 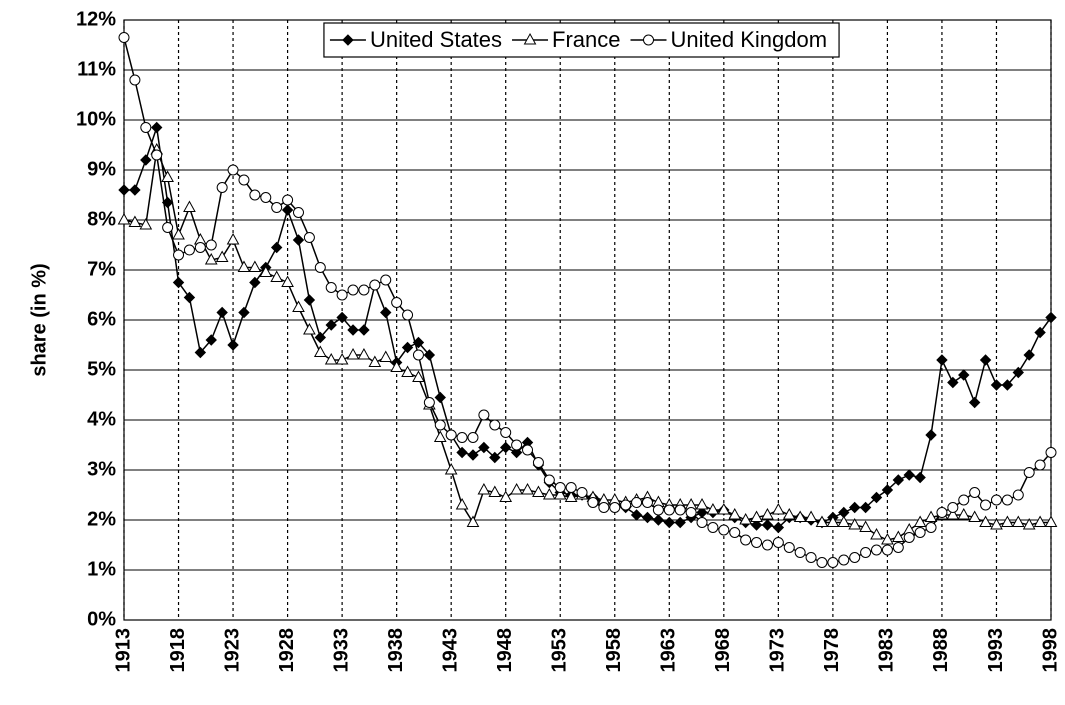 What do you see at coordinates (123, 650) in the screenshot?
I see `x-tick-label: 1913` at bounding box center [123, 650].